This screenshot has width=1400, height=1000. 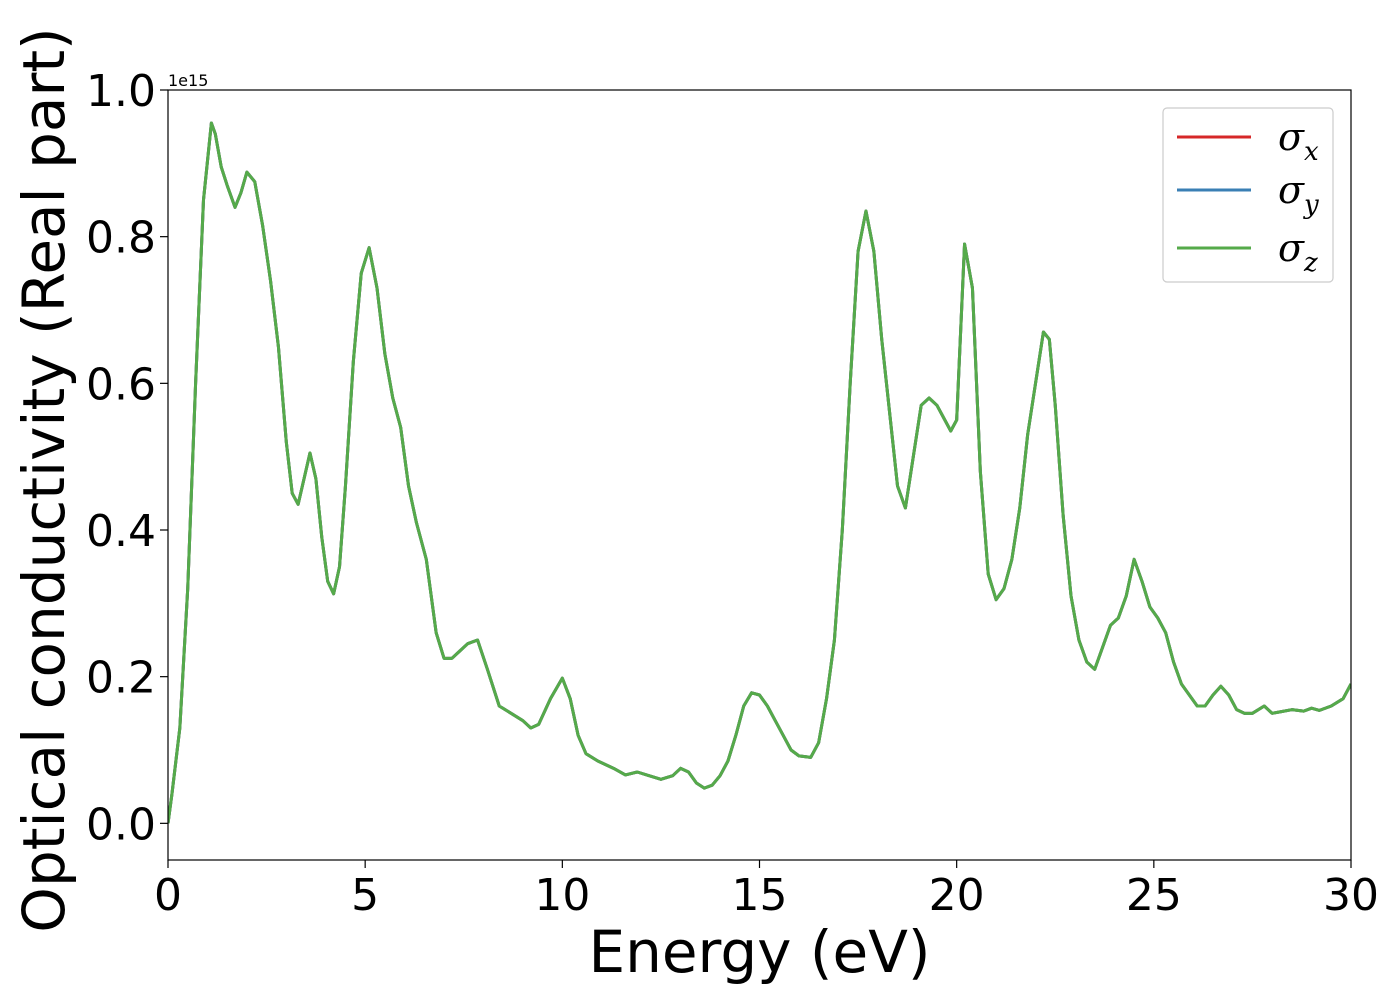 I want to click on x-tick-label: 25, so click(x=1154, y=895).